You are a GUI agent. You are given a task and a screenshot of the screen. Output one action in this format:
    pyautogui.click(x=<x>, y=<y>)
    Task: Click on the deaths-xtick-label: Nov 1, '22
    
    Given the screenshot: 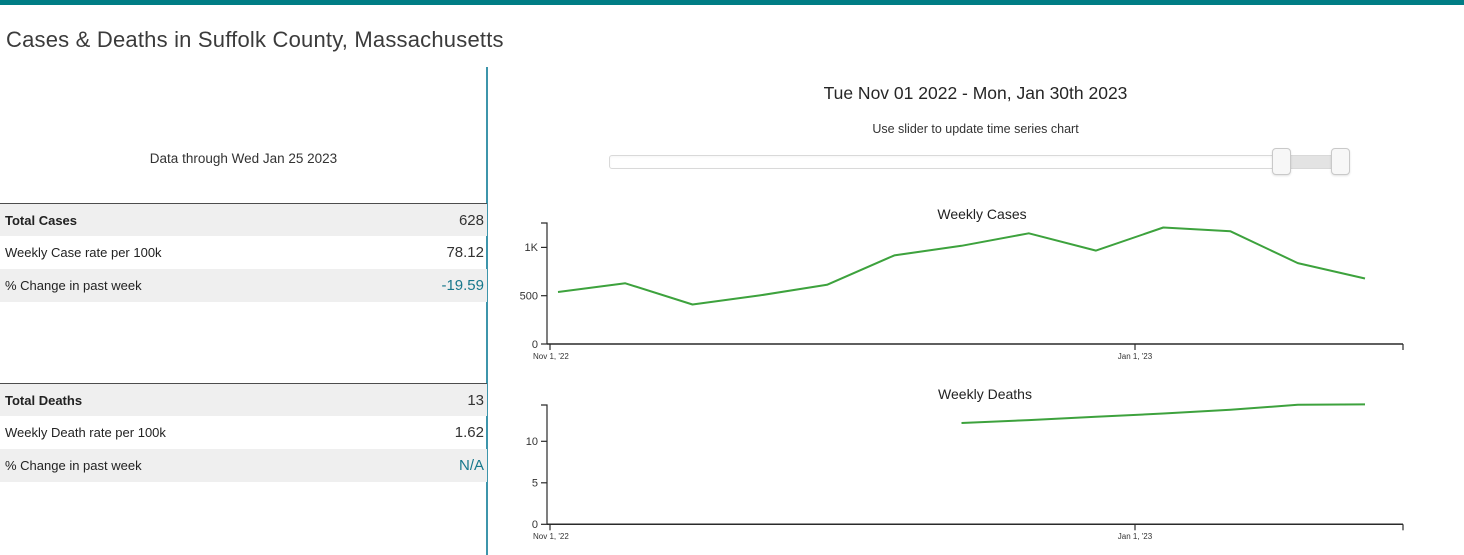 What is the action you would take?
    pyautogui.click(x=551, y=536)
    